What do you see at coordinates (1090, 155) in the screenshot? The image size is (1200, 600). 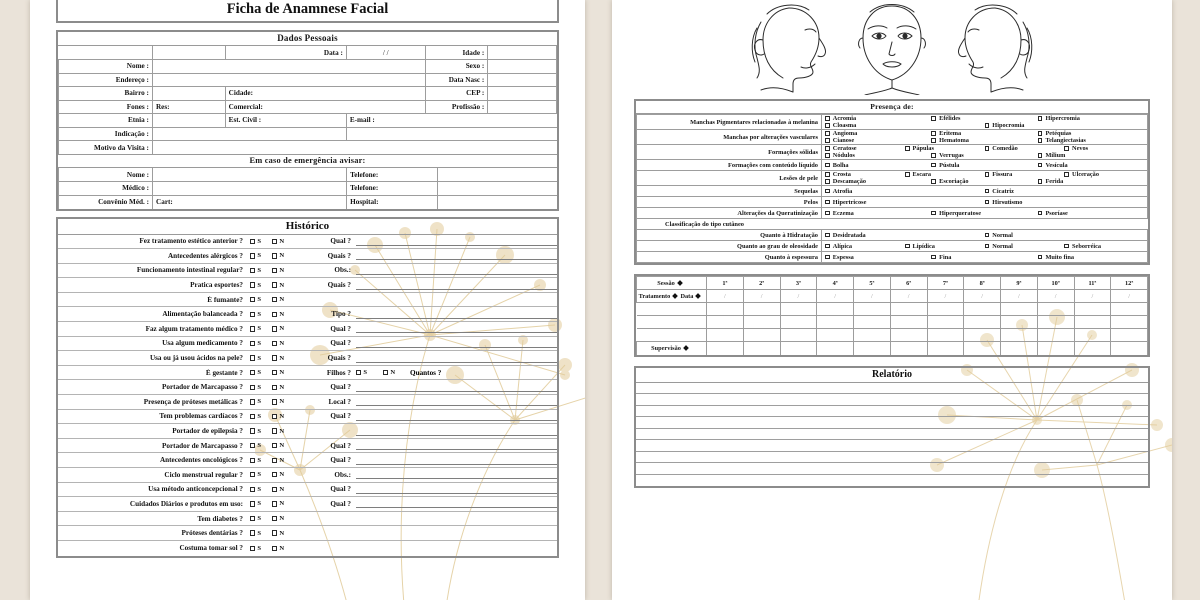 I see `option-mílium: Mílium` at bounding box center [1090, 155].